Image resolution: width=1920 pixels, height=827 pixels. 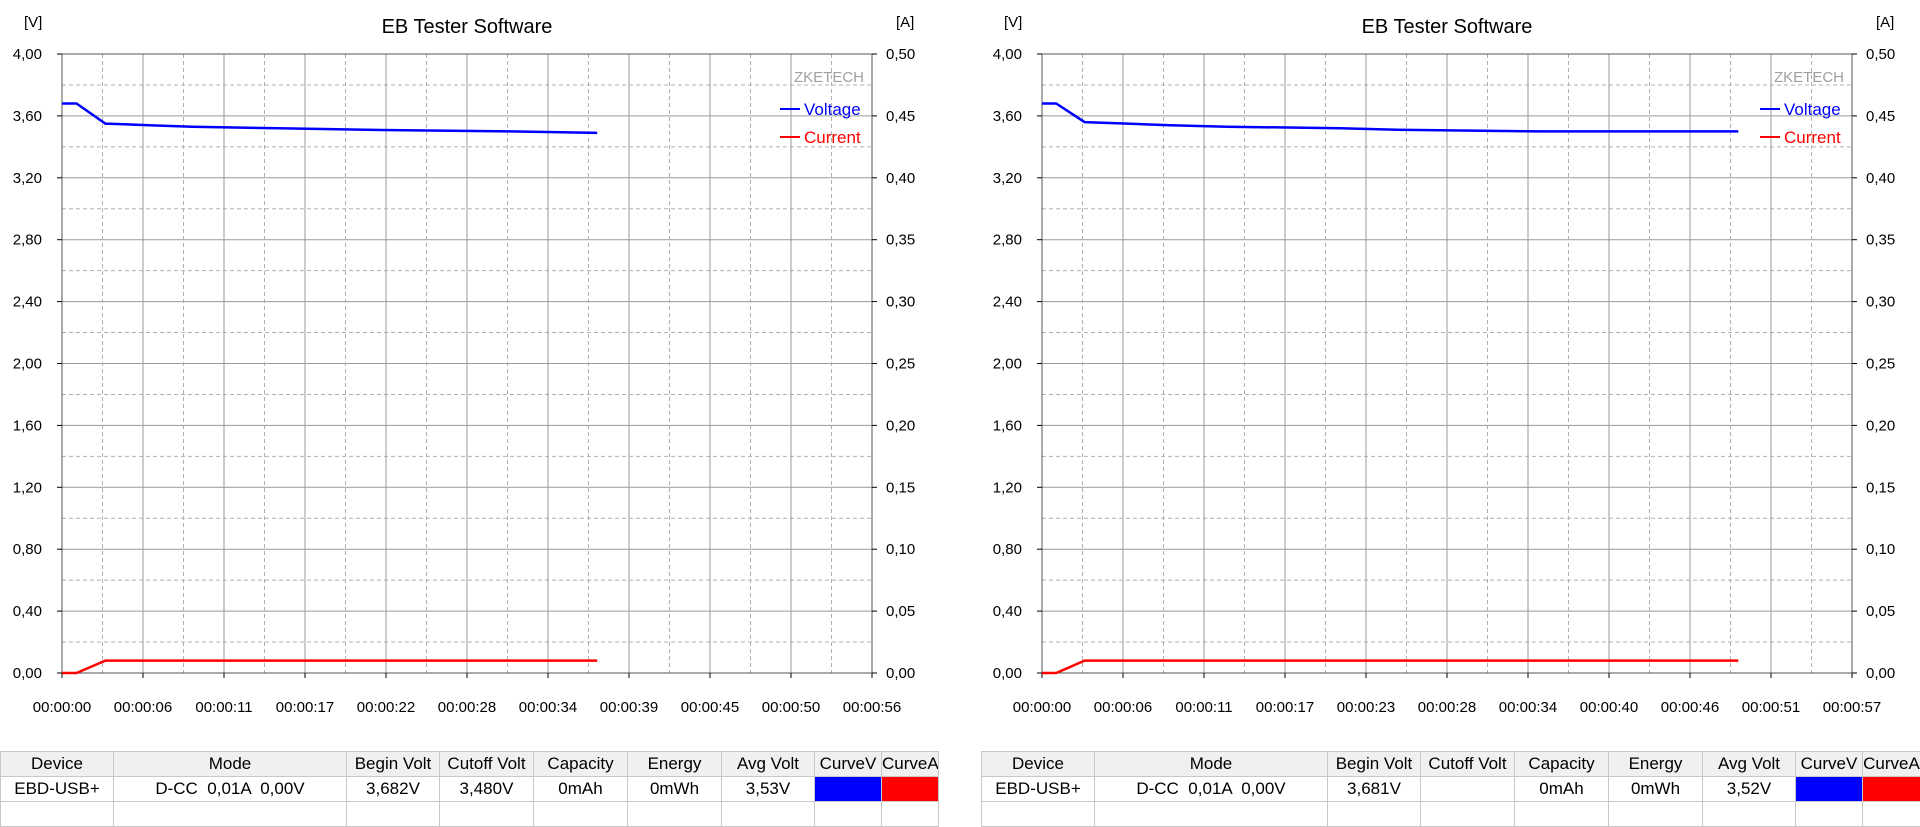 What do you see at coordinates (143, 707) in the screenshot?
I see `x-tick-label: 00:00:06` at bounding box center [143, 707].